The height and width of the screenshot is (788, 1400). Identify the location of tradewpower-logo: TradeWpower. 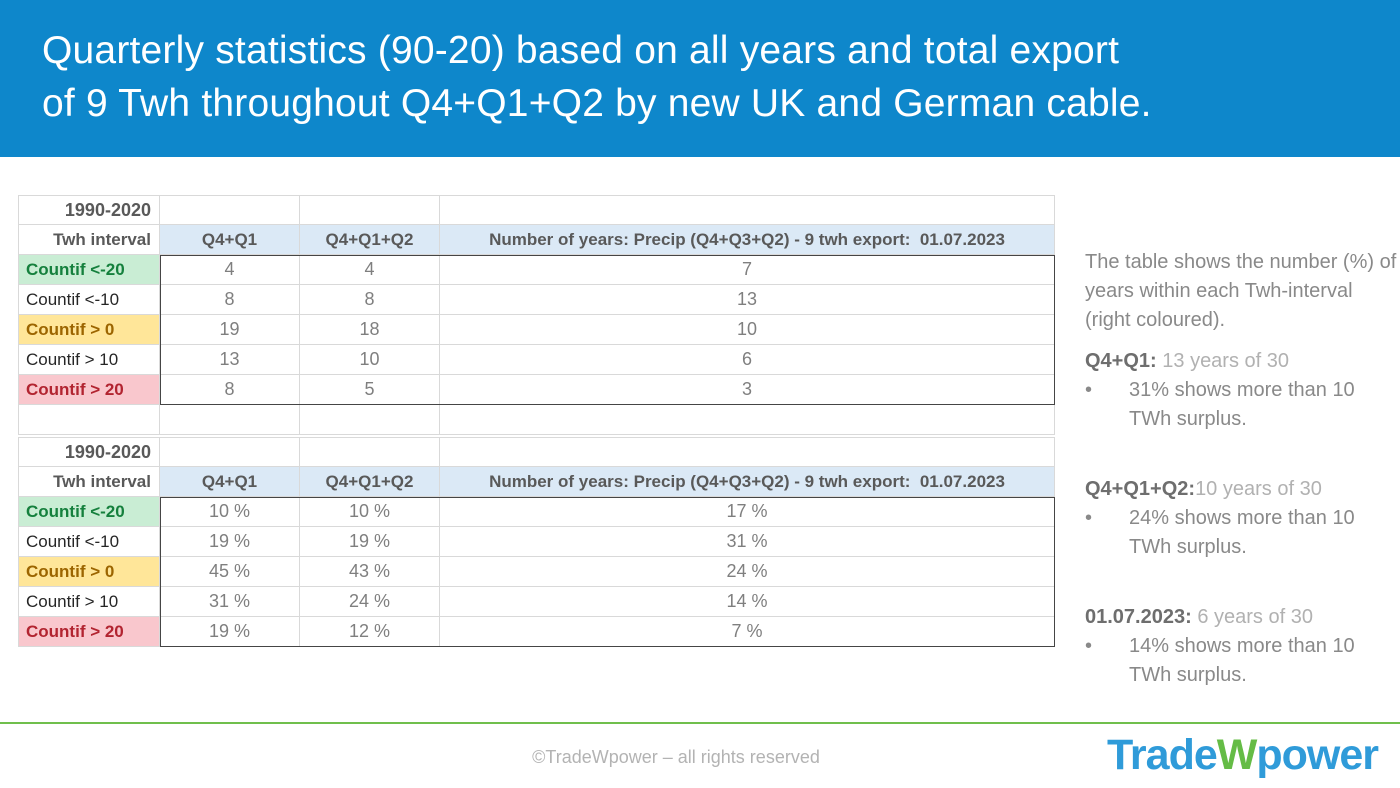
(1243, 755).